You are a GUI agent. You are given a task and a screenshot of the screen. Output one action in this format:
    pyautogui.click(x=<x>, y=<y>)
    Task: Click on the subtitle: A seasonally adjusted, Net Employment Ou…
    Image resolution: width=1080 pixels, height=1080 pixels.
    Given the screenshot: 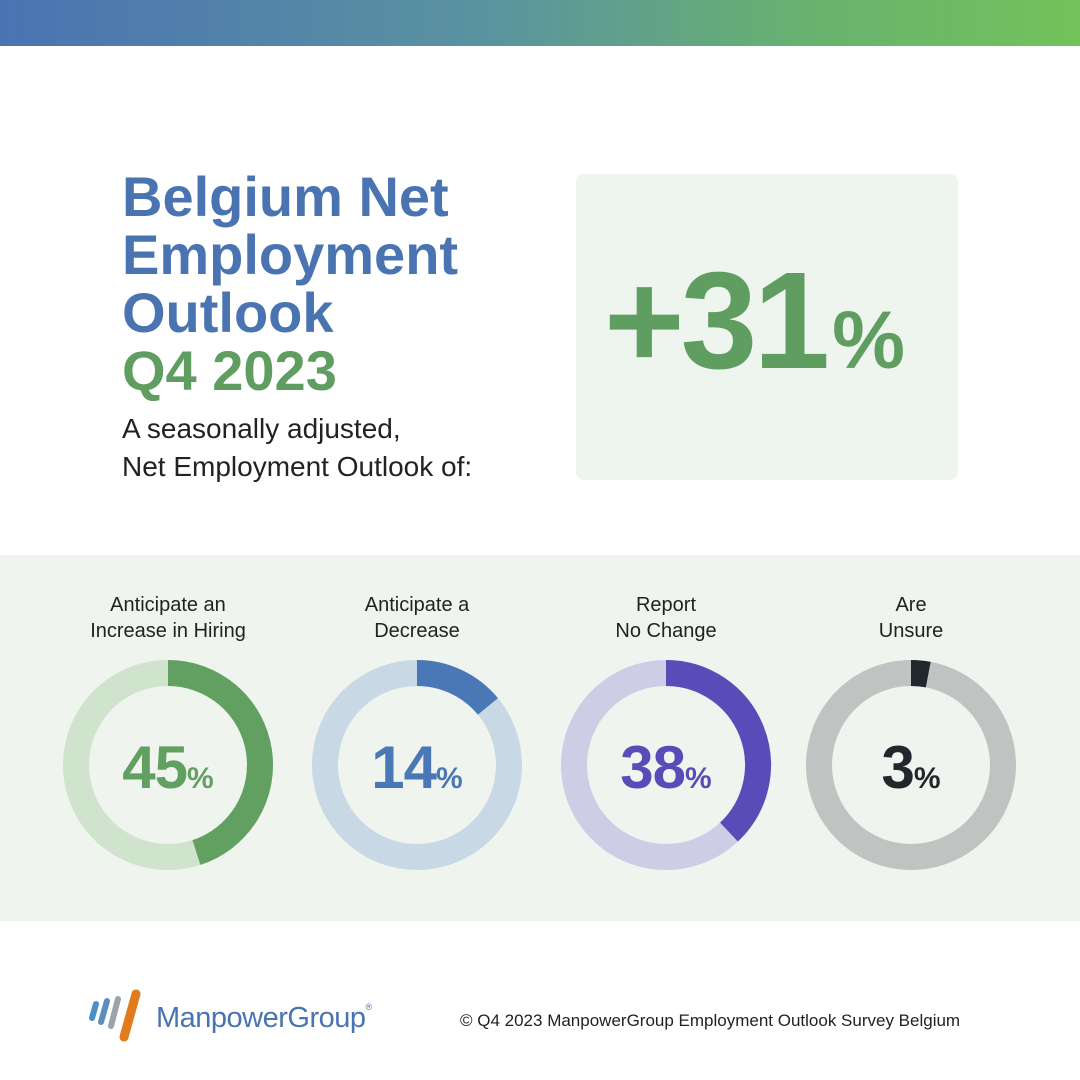 What is the action you would take?
    pyautogui.click(x=297, y=448)
    